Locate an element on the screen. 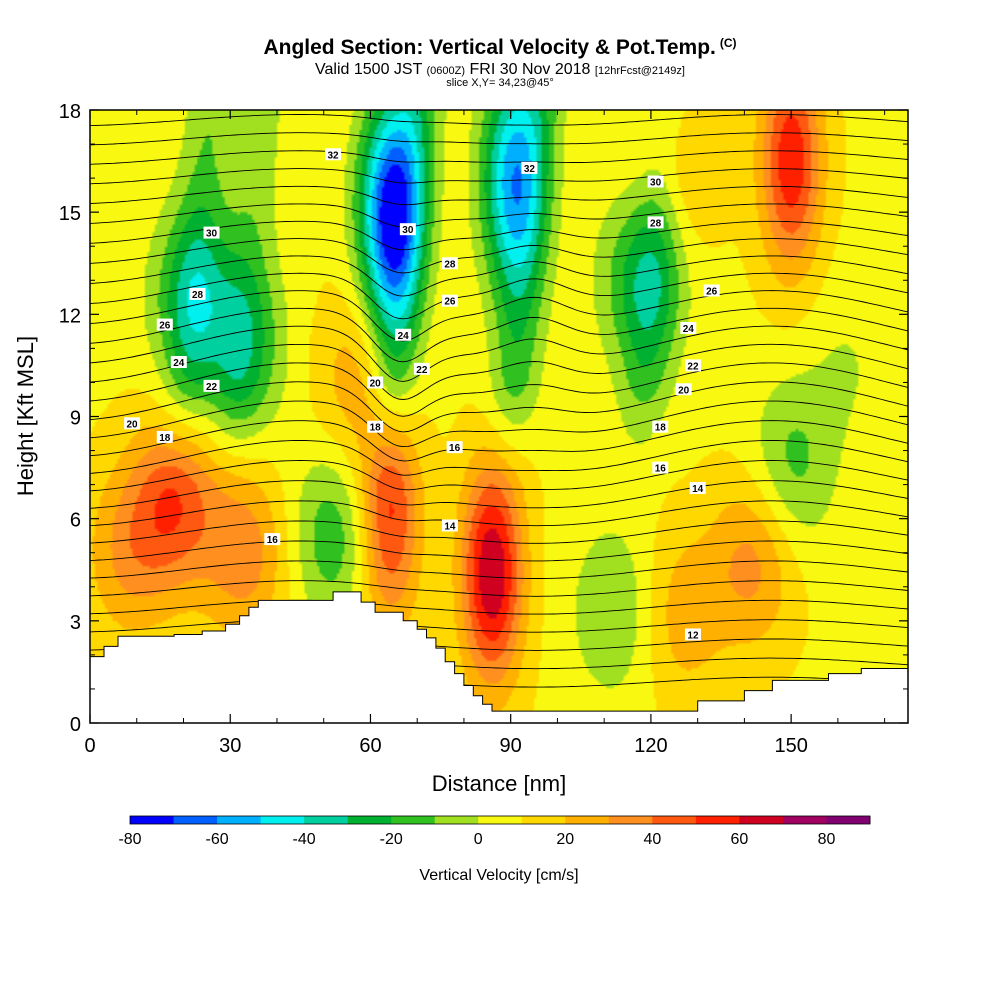 The width and height of the screenshot is (1000, 1000). slice-info: slice X,Y= 34,23@45° is located at coordinates (500, 83).